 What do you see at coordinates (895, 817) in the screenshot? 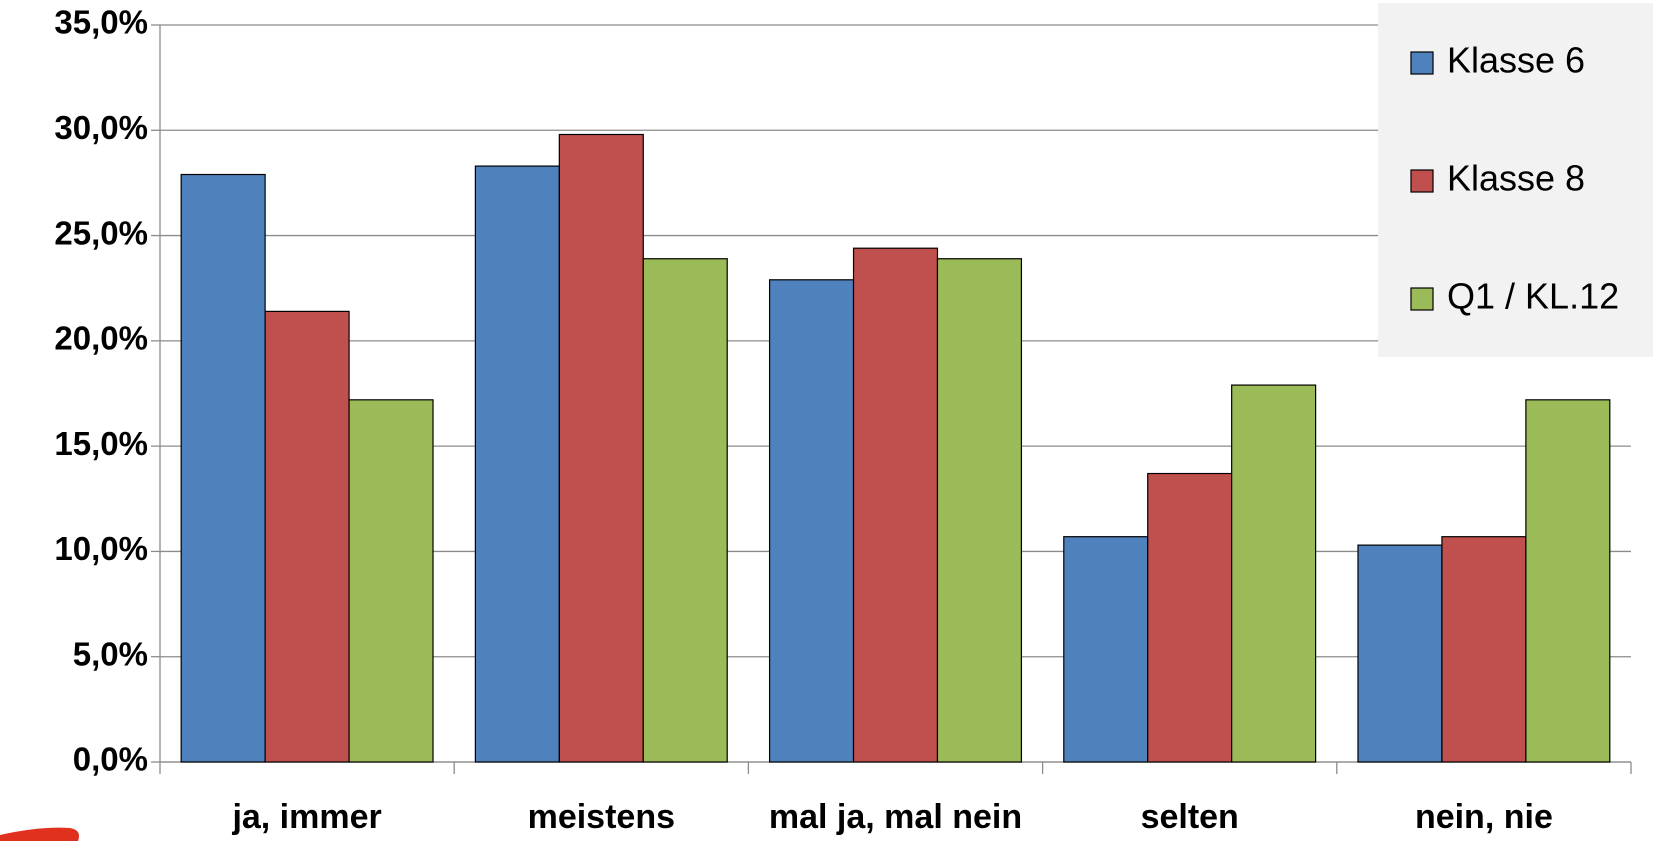
I see `x-tick-label: mal ja, mal nein` at bounding box center [895, 817].